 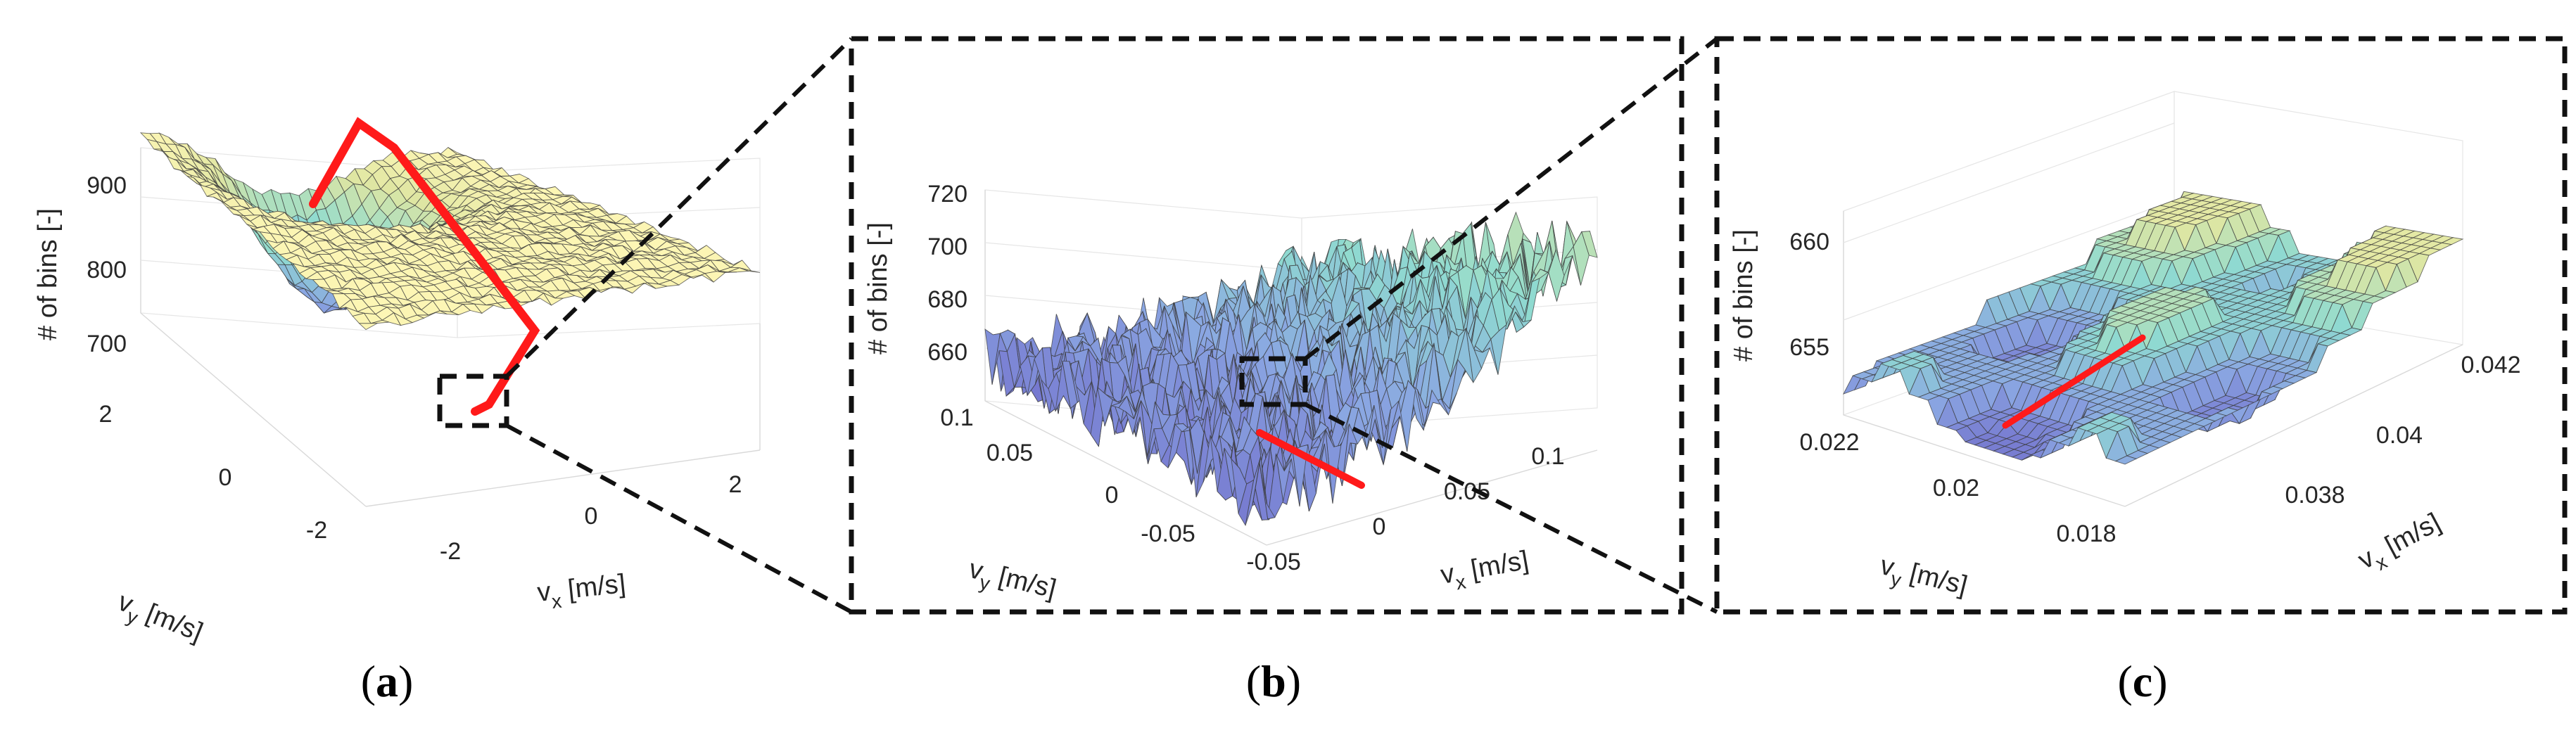 I want to click on panel-c-zlabel: # of bins [-], so click(x=1743, y=295).